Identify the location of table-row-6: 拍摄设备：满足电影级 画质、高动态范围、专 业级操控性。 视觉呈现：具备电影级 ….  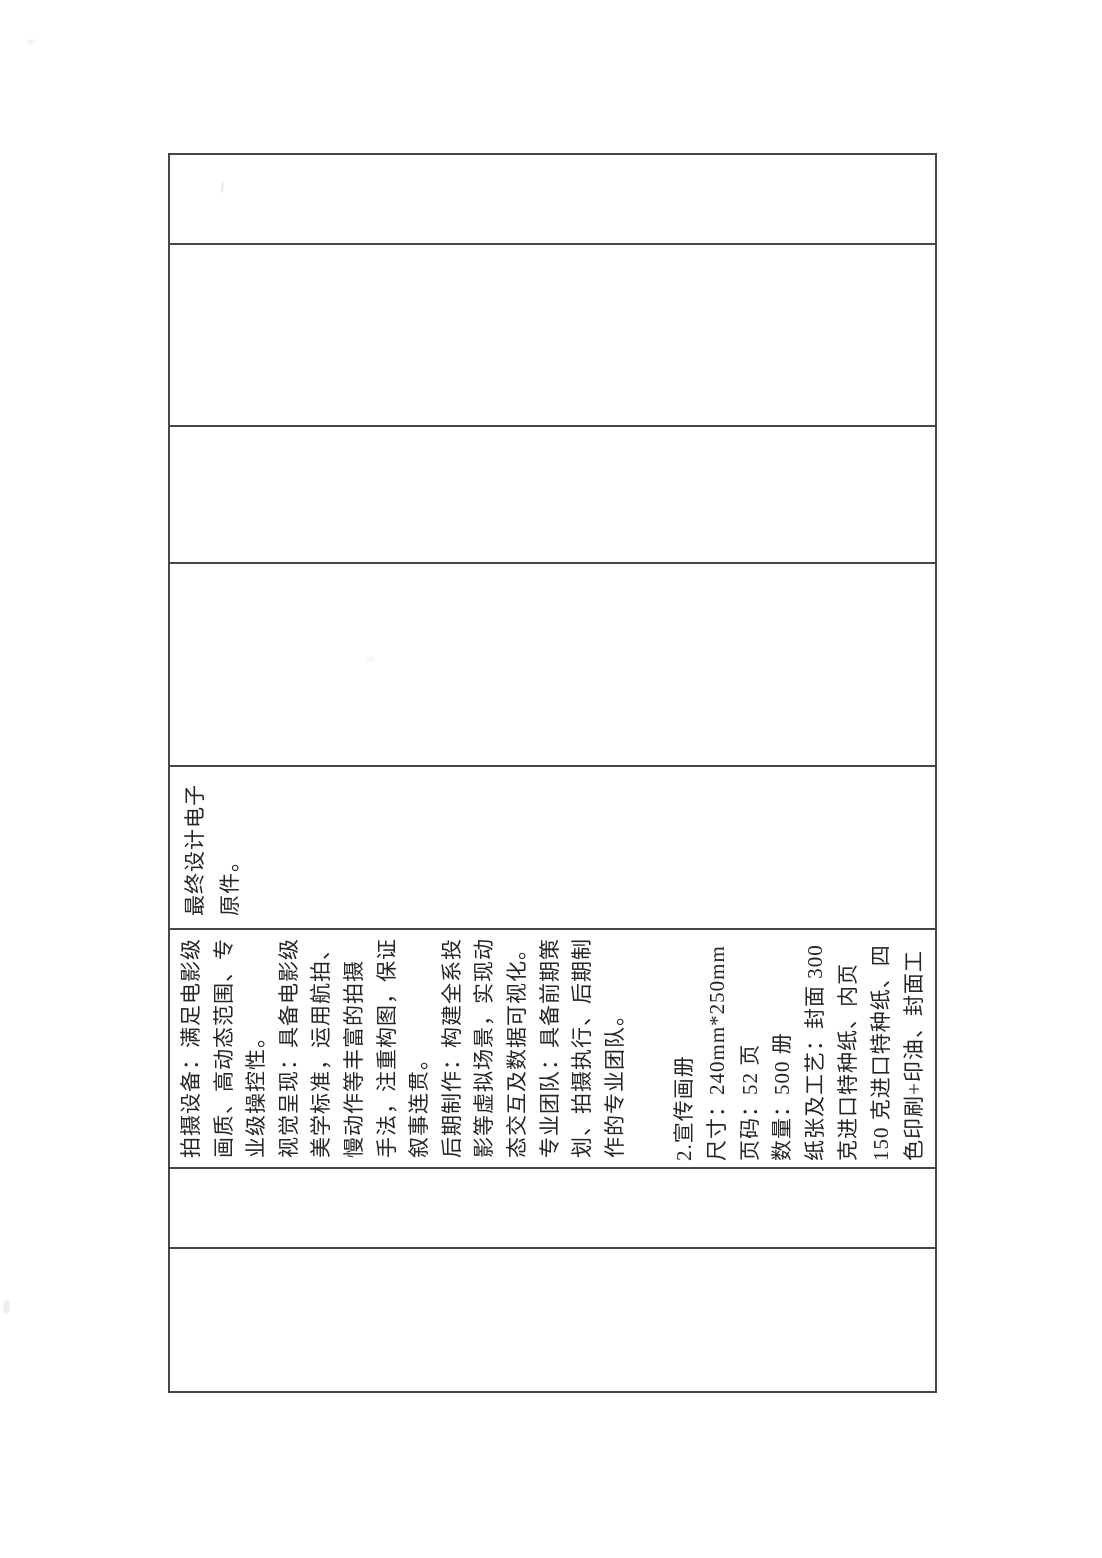
(552, 1049).